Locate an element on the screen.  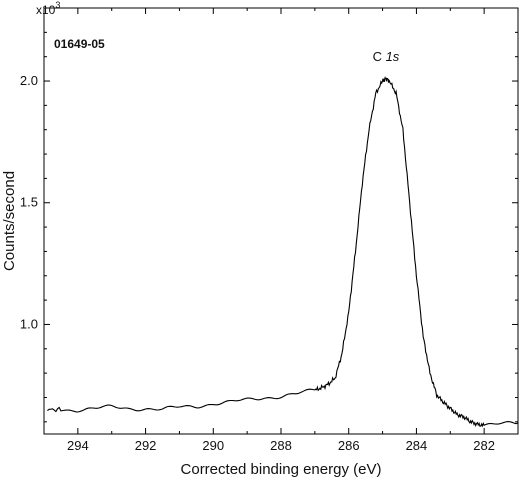
y-multiplier-exponent: 3 is located at coordinates (57, 5).